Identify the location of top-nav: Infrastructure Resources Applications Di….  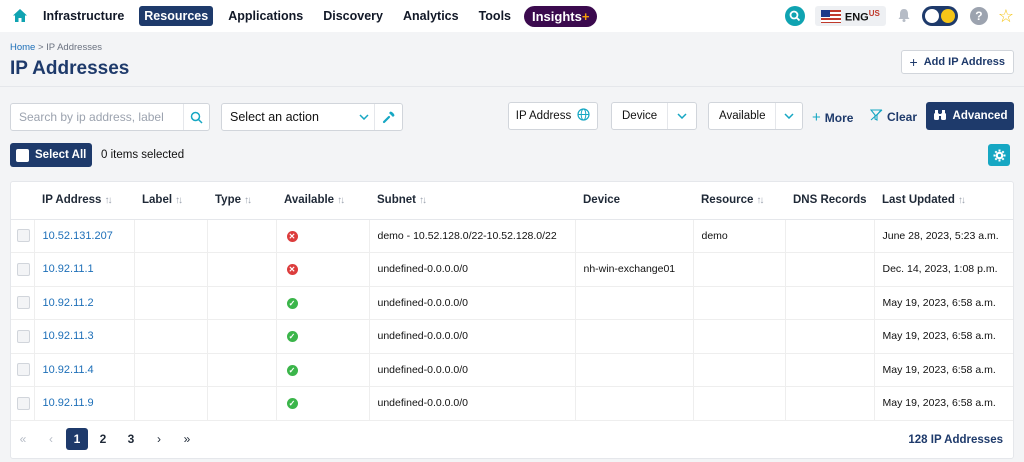
(512, 16).